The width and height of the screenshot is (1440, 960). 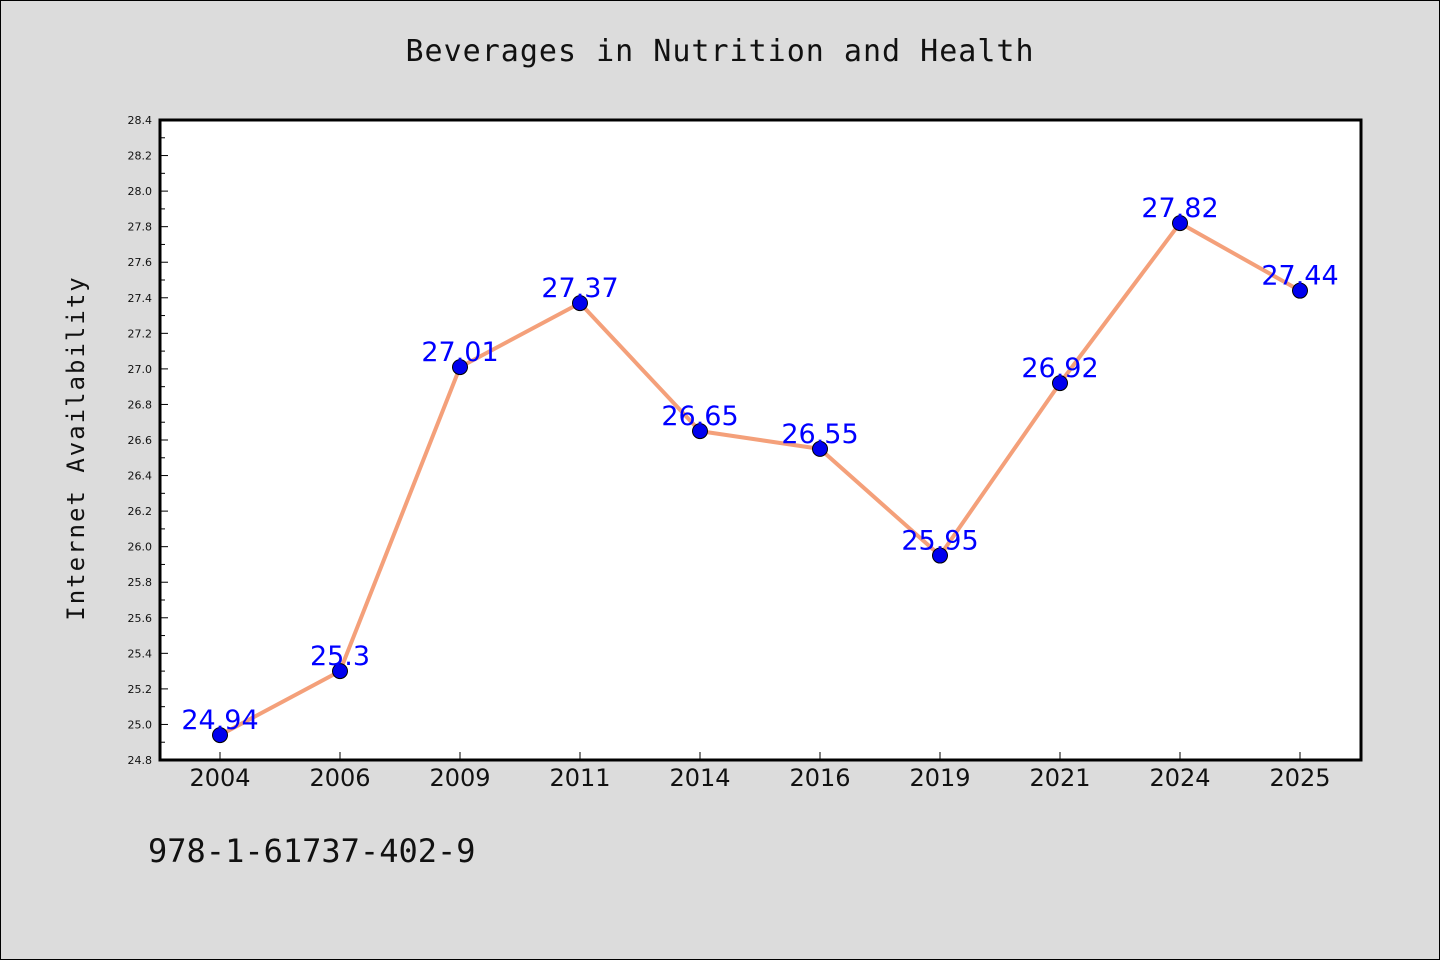 I want to click on y-tick-label: 28.2, so click(x=140, y=156).